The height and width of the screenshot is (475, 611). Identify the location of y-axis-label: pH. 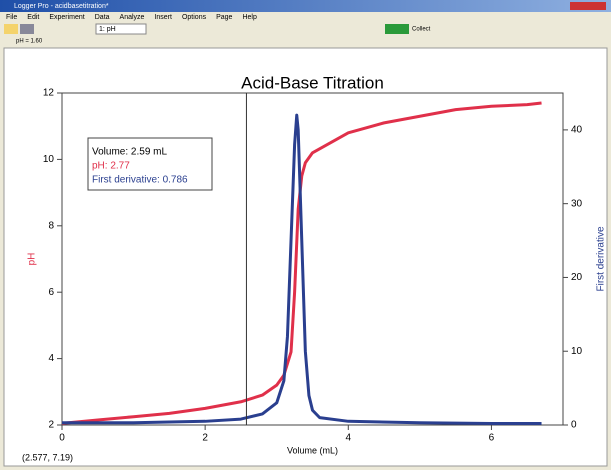
(32, 259).